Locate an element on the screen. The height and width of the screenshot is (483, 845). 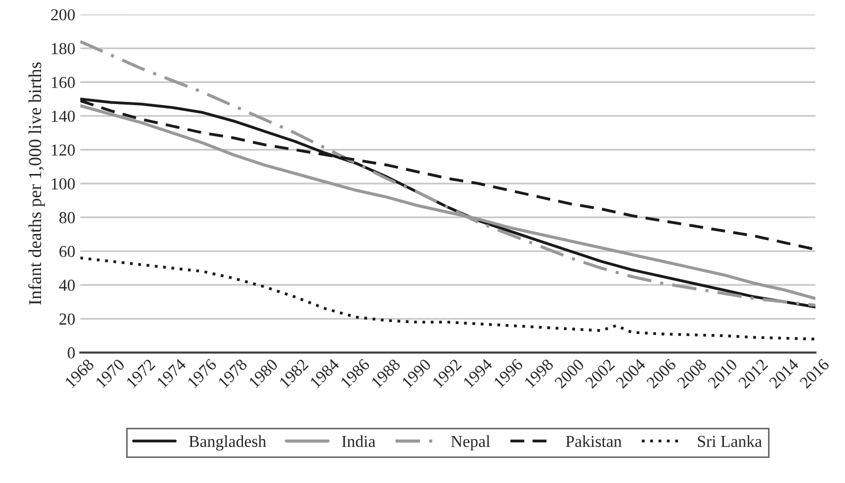
y-tick-label: 60 is located at coordinates (67, 252).